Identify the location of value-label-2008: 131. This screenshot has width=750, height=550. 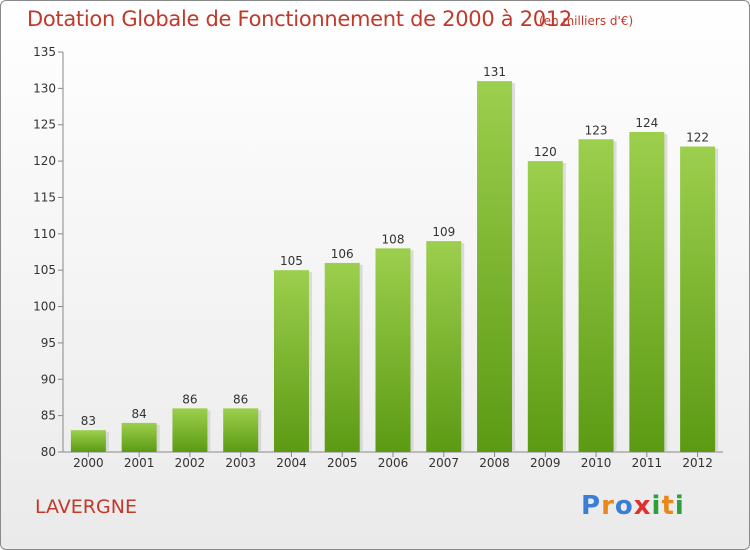
(494, 72).